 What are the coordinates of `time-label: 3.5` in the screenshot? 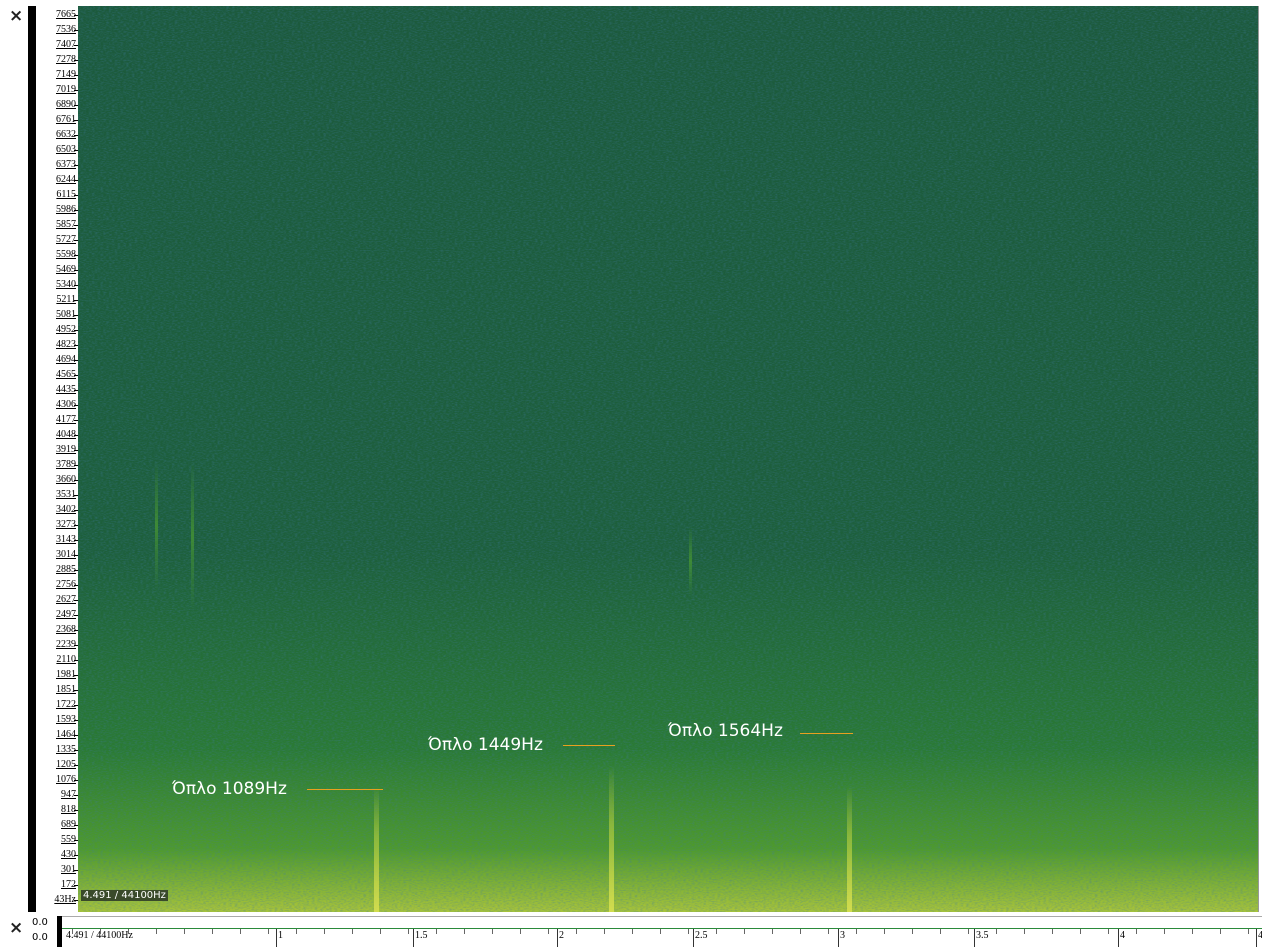 It's located at (982, 935).